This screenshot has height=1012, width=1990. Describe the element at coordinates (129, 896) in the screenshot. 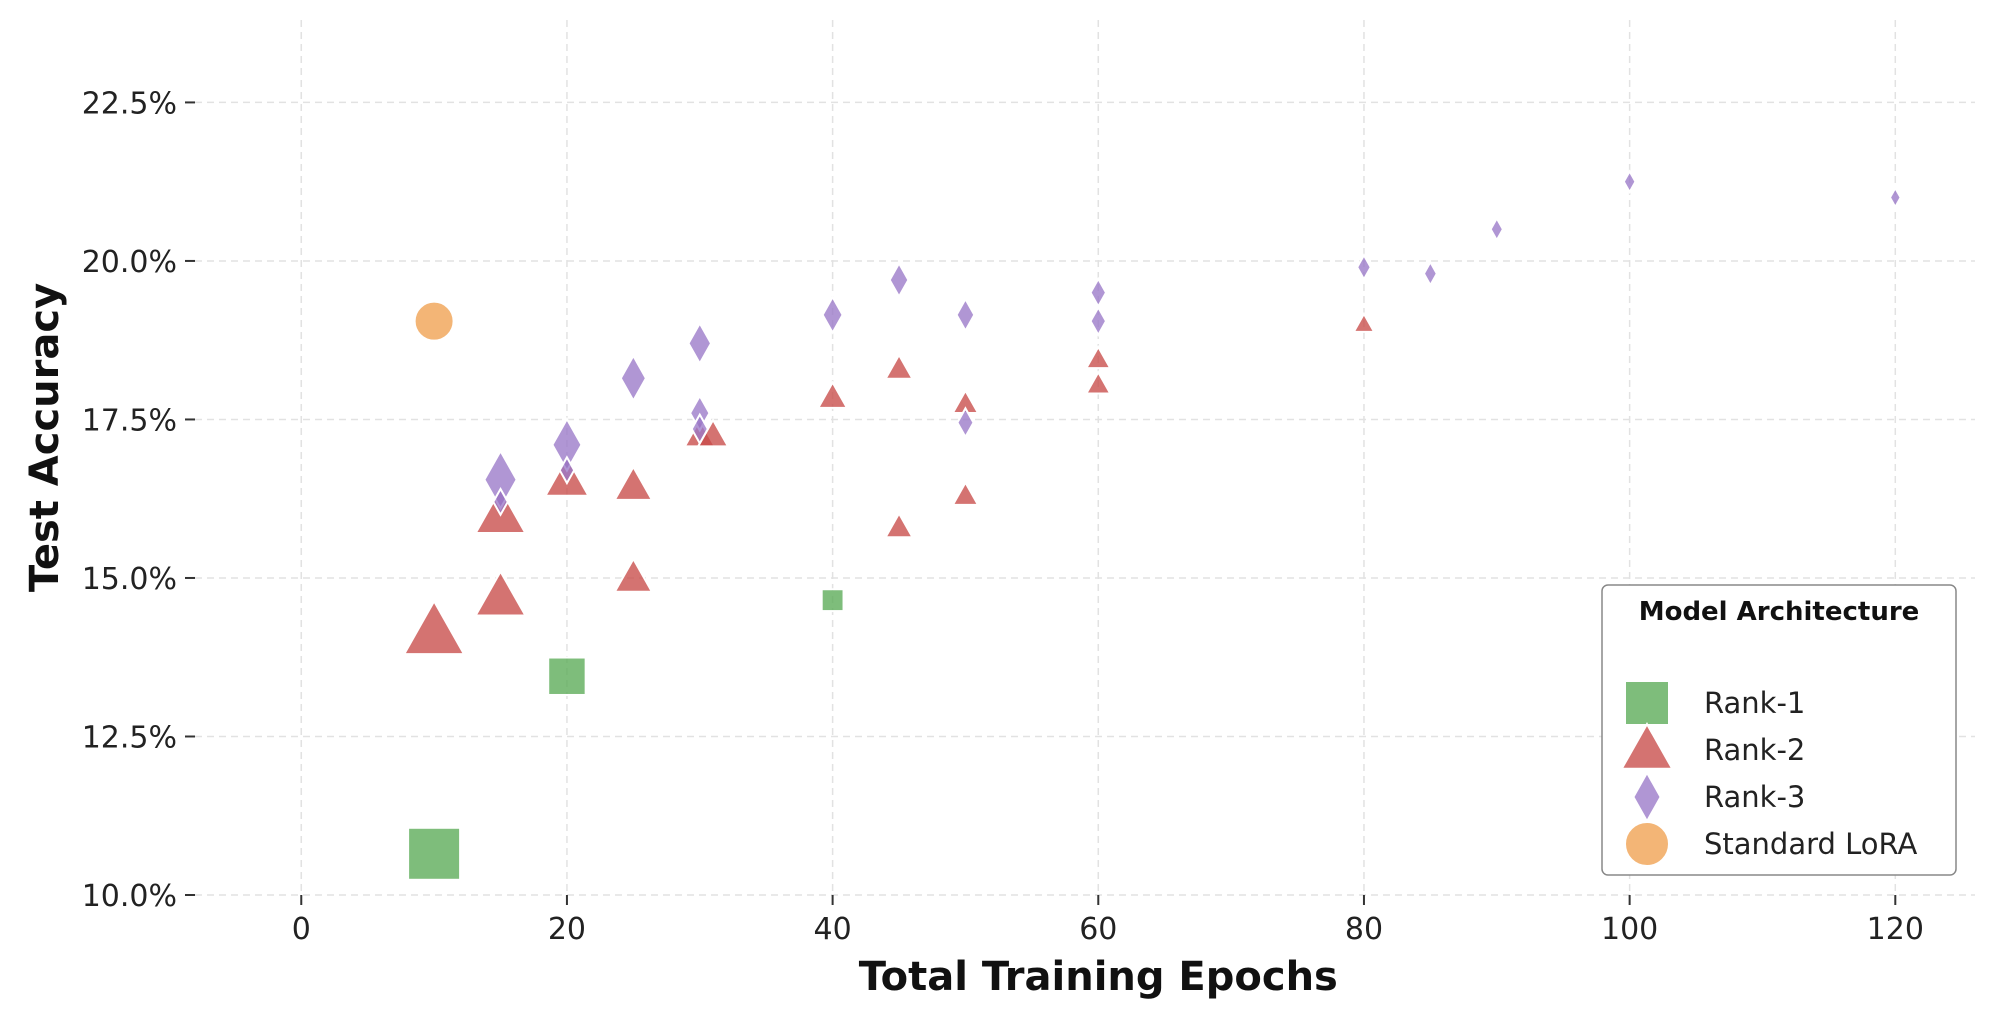

I see `y-tick-label: 10.0%` at that location.